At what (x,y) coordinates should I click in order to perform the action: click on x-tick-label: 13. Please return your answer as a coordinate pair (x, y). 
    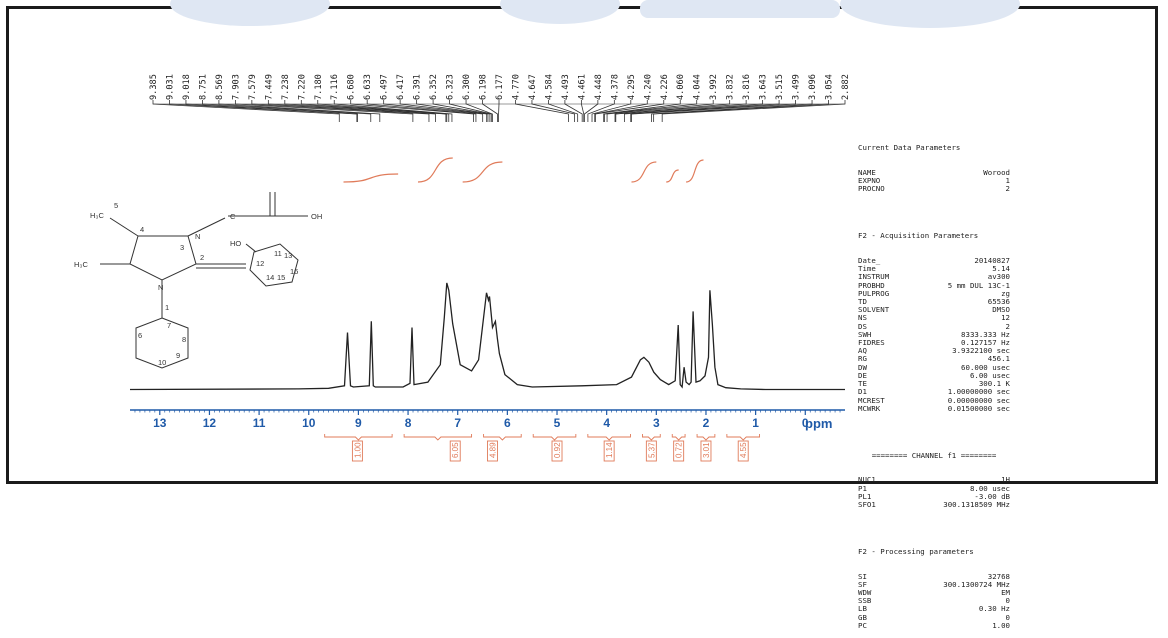
    Looking at the image, I should click on (160, 423).